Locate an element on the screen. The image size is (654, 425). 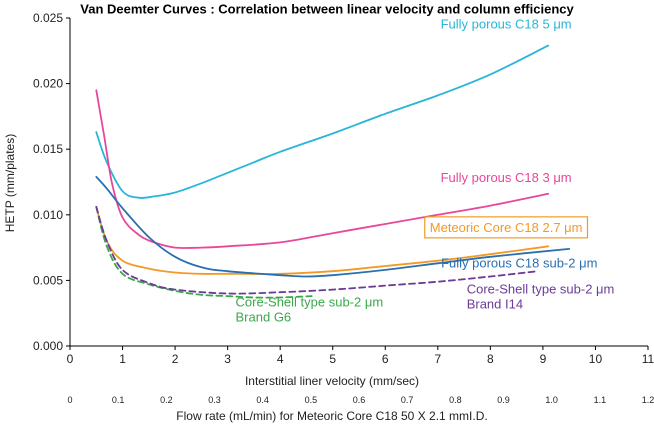
x-axis-label: Interstitial liner velocity (mm/sec) is located at coordinates (332, 381).